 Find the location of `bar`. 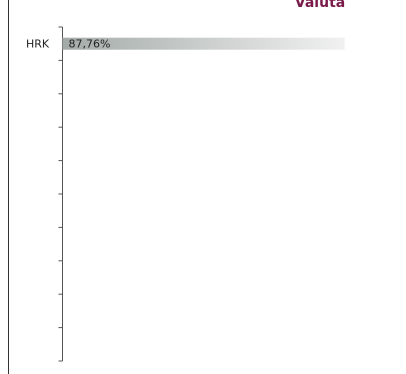

bar is located at coordinates (203, 43).